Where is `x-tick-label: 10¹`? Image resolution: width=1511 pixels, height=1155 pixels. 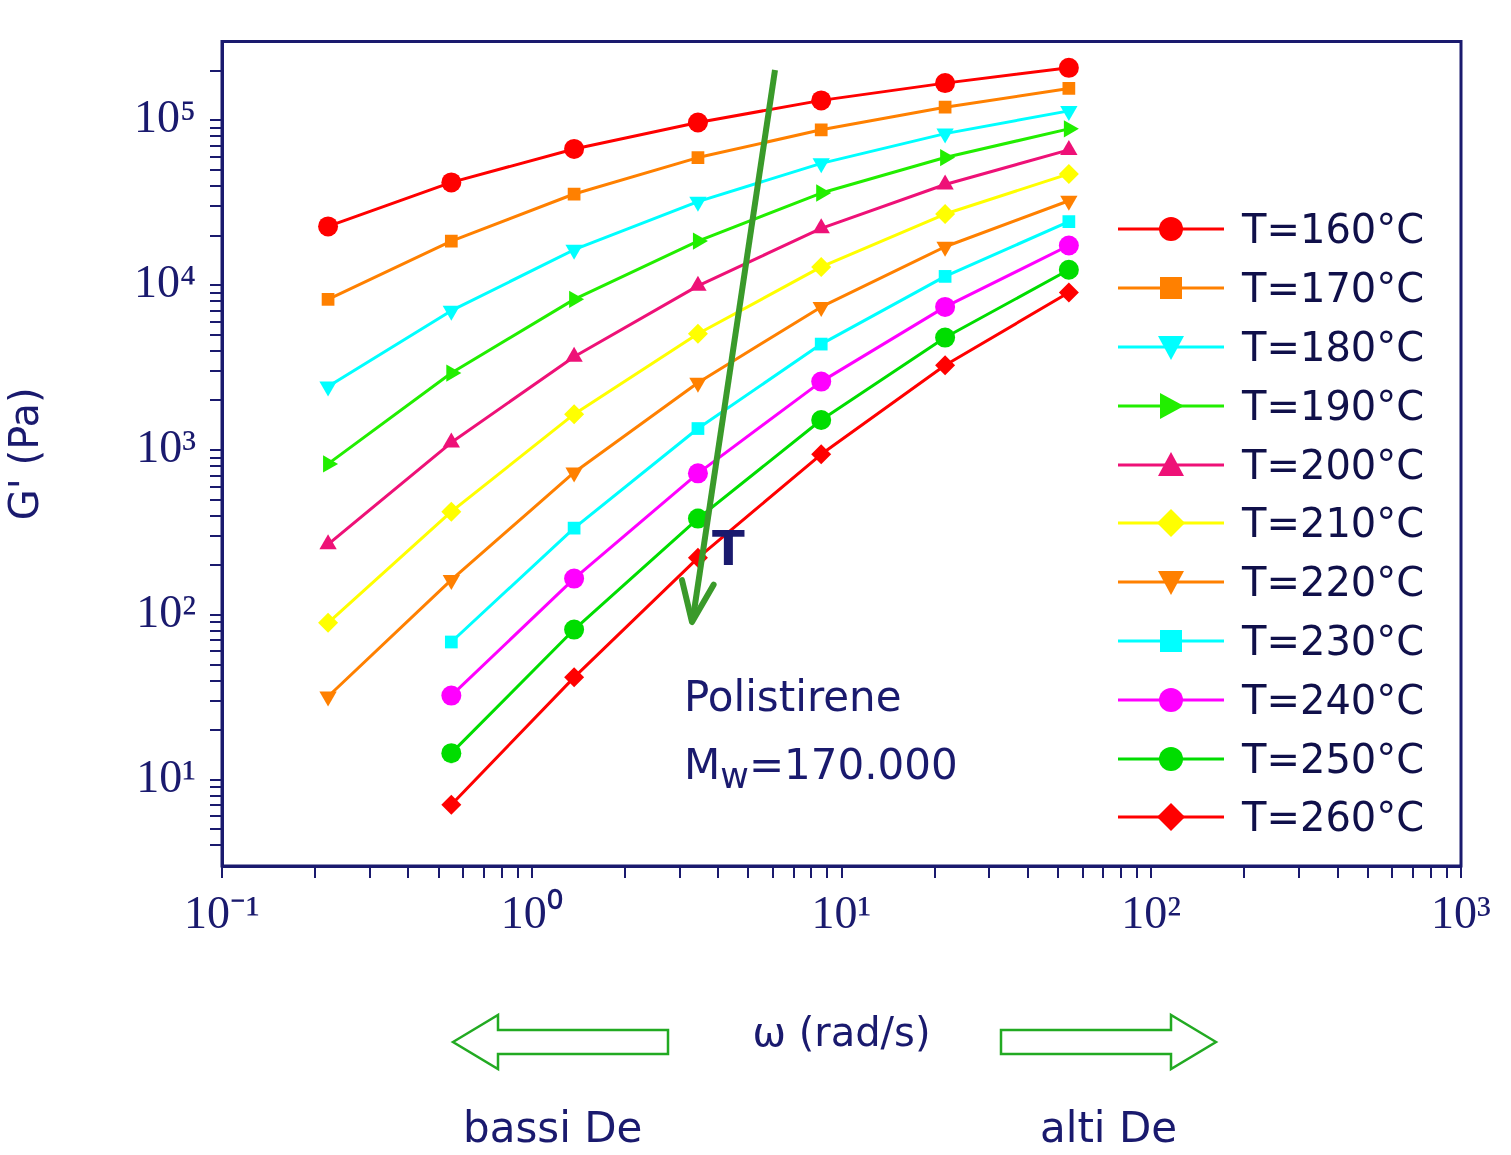
x-tick-label: 10¹ is located at coordinates (841, 912).